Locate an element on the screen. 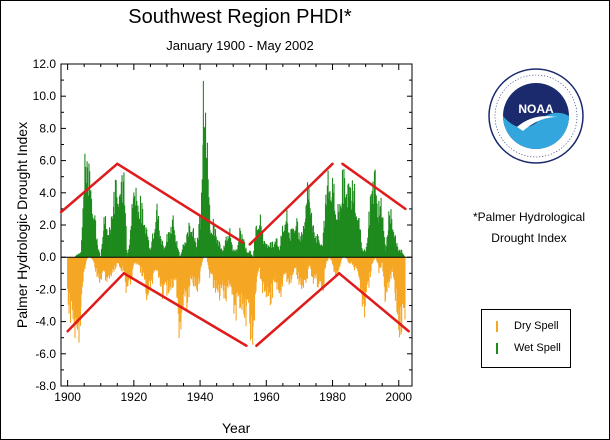 The width and height of the screenshot is (610, 440). legend-dry-label: Dry Spell is located at coordinates (536, 326).